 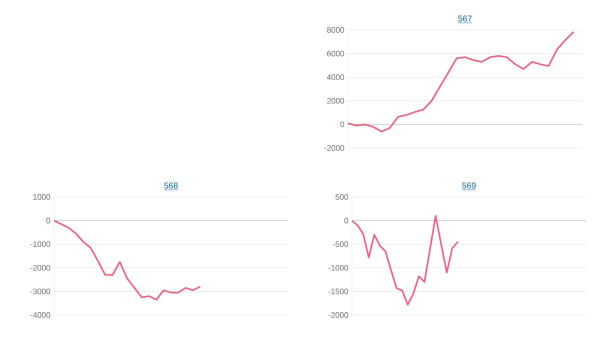 I want to click on chart-title: 567, so click(x=465, y=19).